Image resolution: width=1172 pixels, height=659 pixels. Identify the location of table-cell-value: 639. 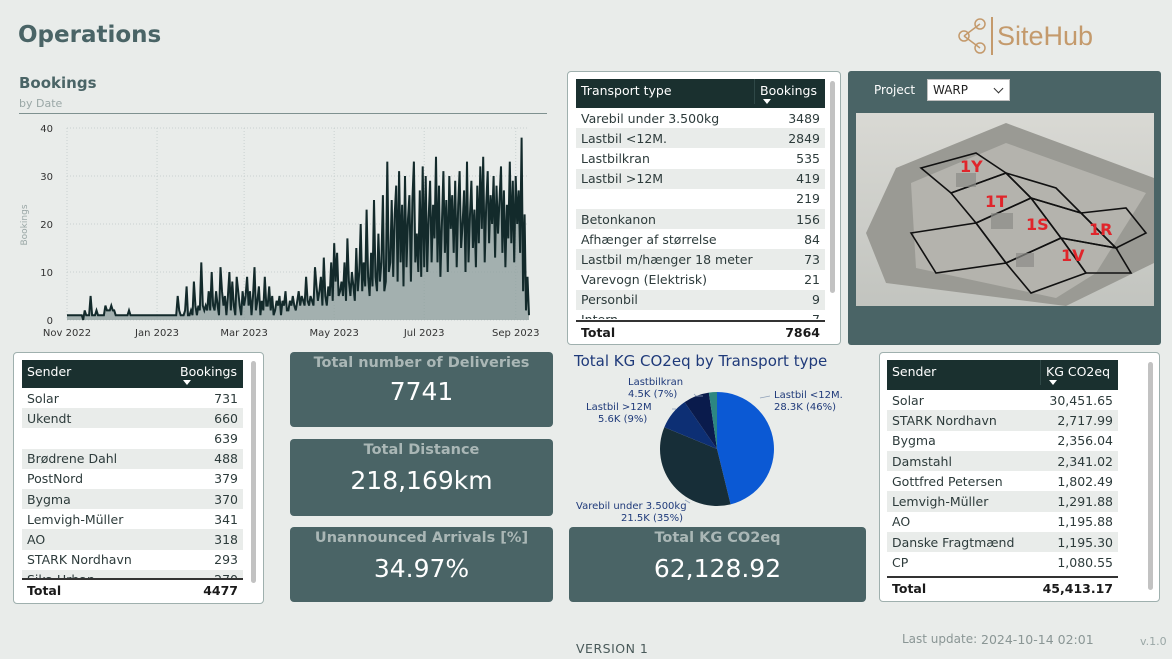
(226, 438).